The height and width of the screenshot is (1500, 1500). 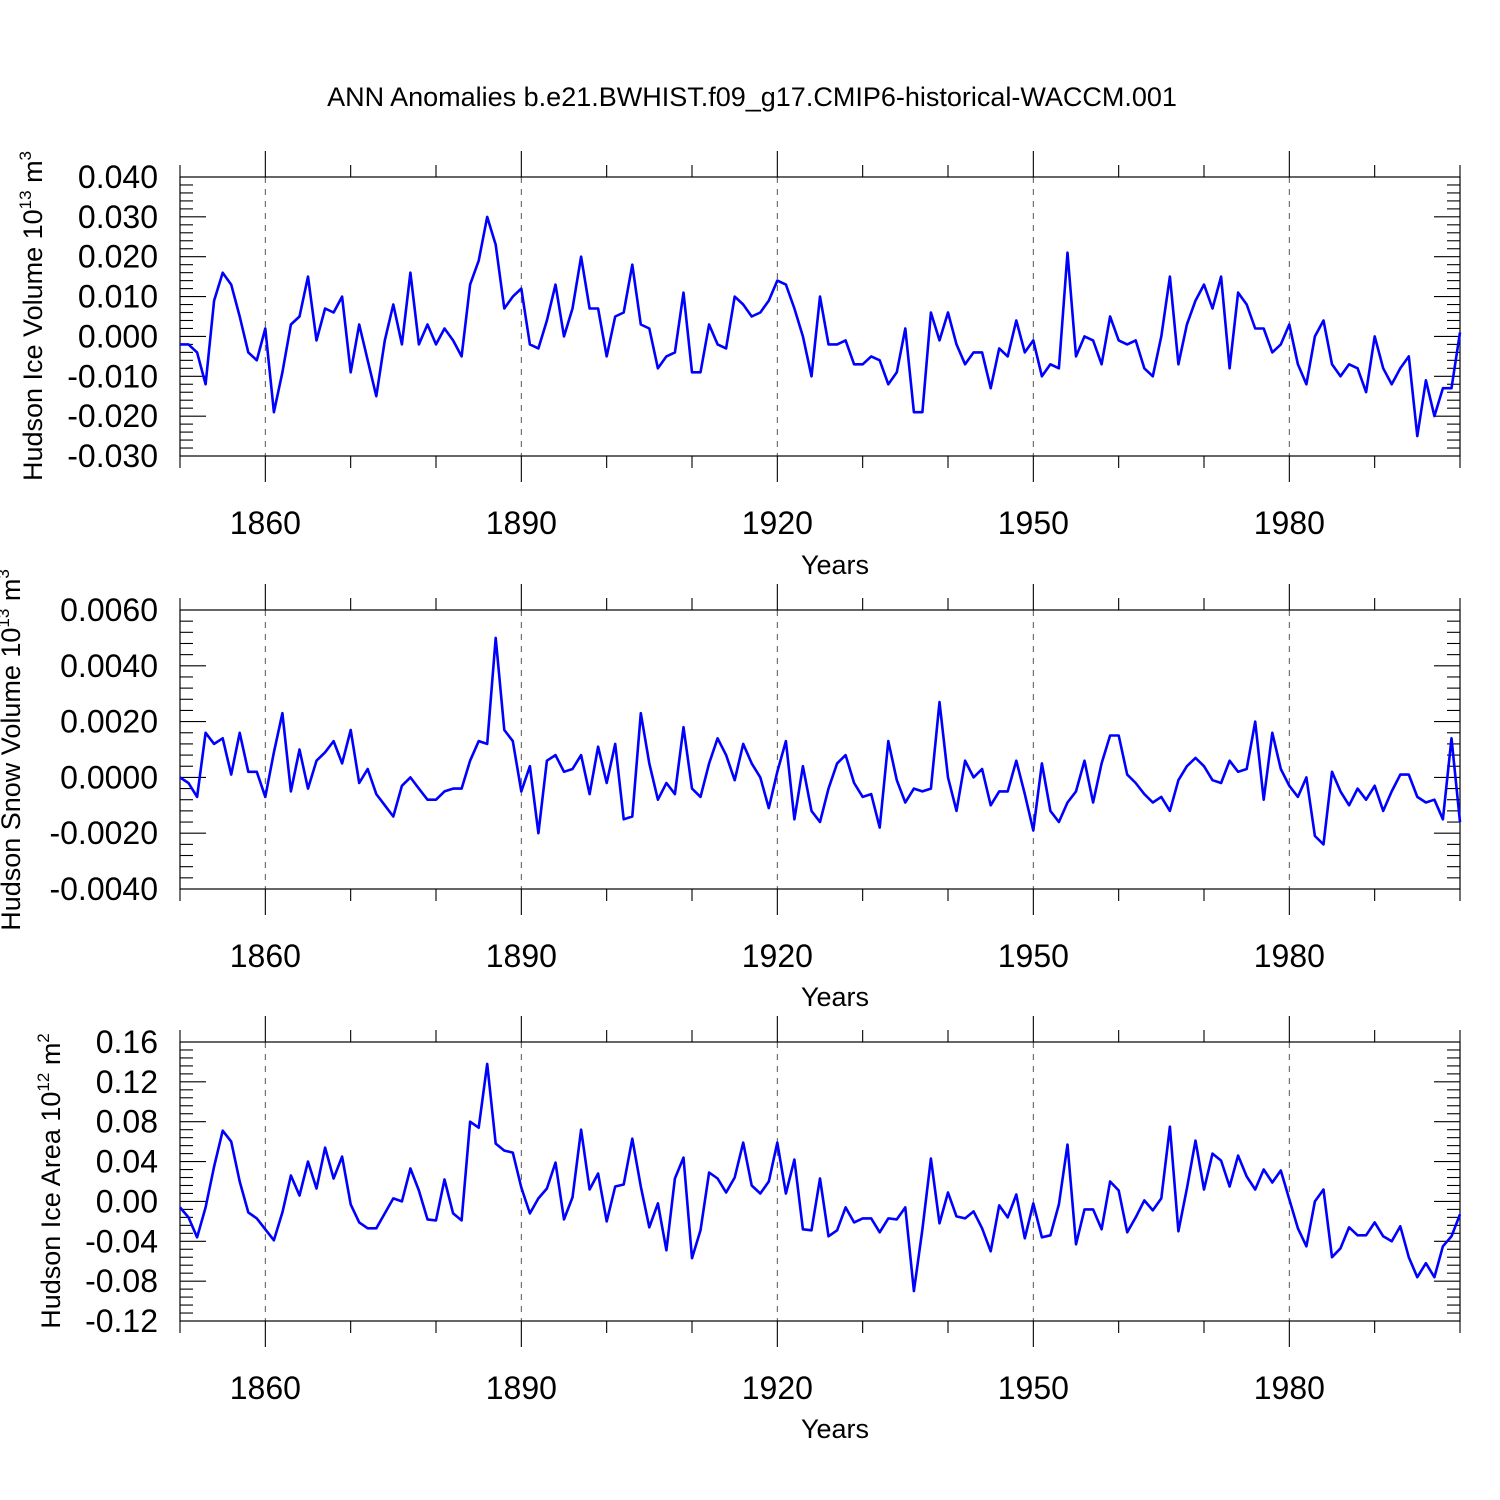 What do you see at coordinates (13, 779) in the screenshot?
I see `y-axis-title-main: Hudson Snow Volume 10` at bounding box center [13, 779].